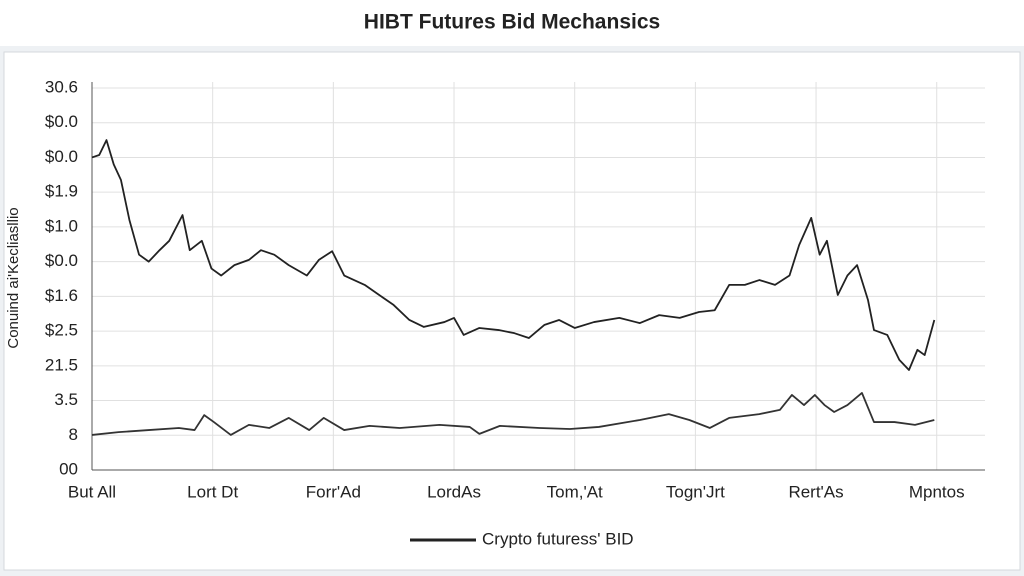 The image size is (1024, 576). What do you see at coordinates (92, 491) in the screenshot?
I see `x-tick-label: But All` at bounding box center [92, 491].